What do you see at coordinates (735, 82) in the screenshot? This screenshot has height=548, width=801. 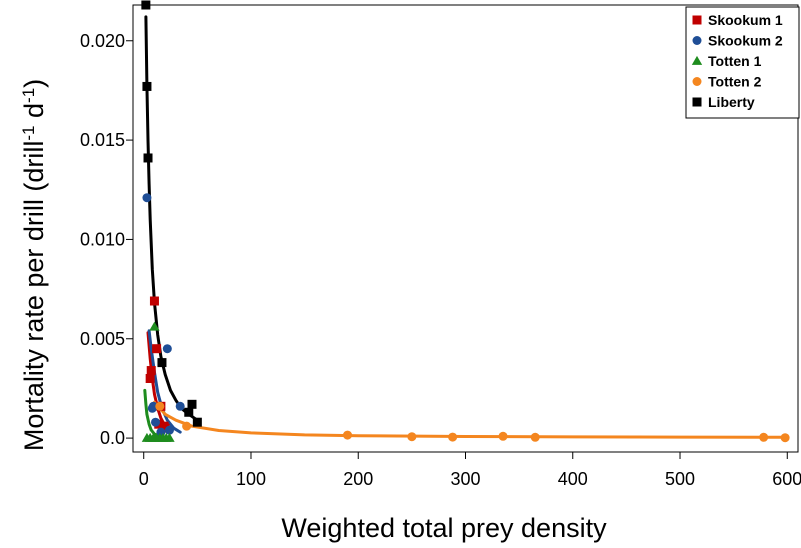 I see `legend-label-totten-2: Totten 2` at bounding box center [735, 82].